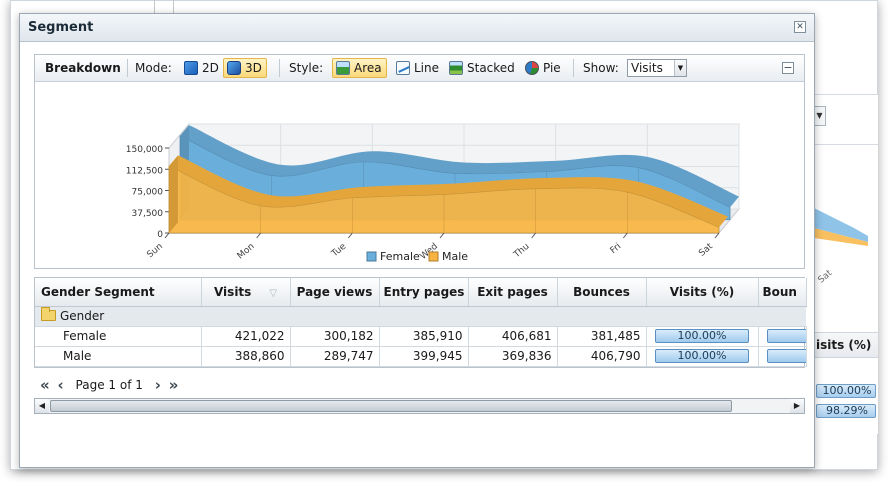 The image size is (888, 482). Describe the element at coordinates (820, 116) in the screenshot. I see `background-dropdown-arrow: ▼` at that location.